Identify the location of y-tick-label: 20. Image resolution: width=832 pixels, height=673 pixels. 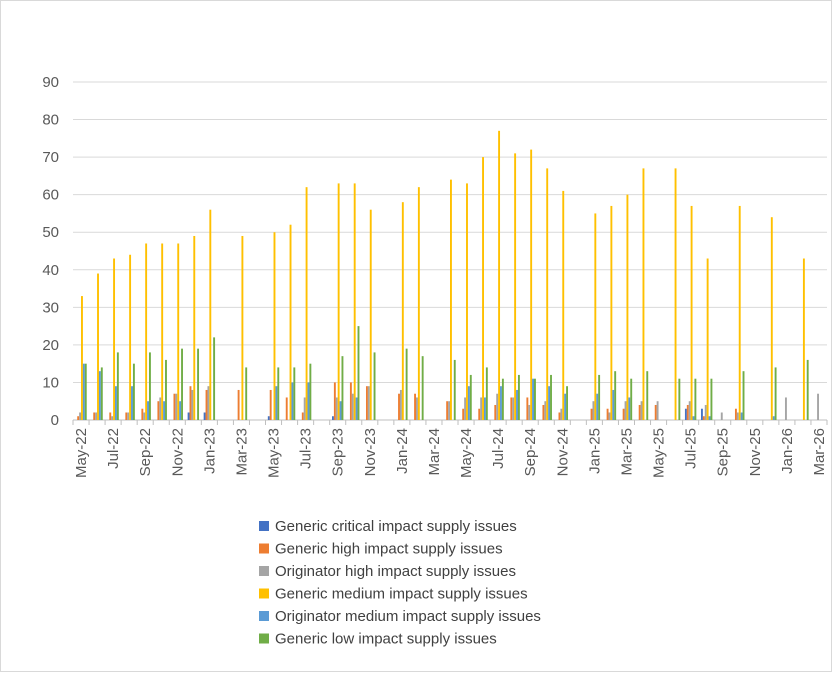
(50, 345).